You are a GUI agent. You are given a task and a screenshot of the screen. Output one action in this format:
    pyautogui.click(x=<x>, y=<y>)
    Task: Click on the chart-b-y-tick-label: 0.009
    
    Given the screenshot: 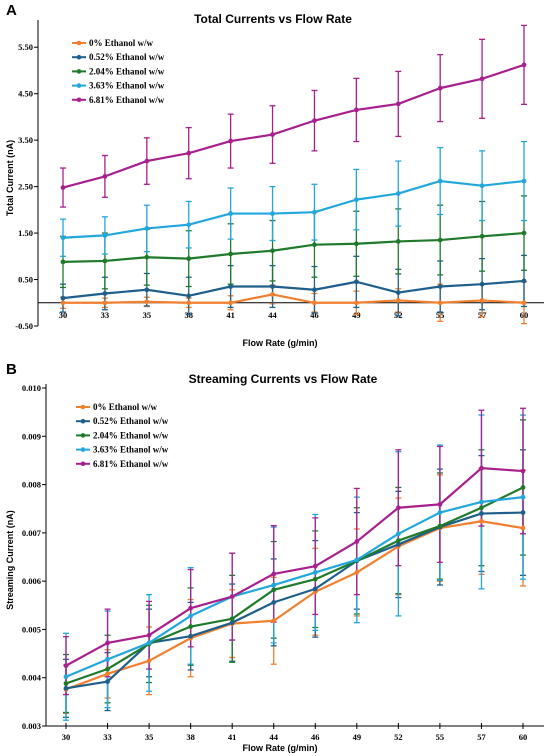 What is the action you would take?
    pyautogui.click(x=31, y=436)
    